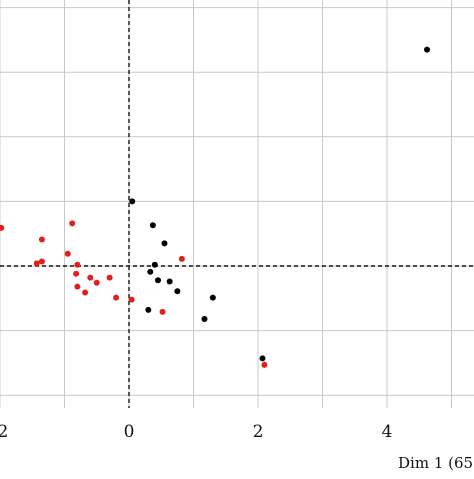 Image resolution: width=474 pixels, height=479 pixels. What do you see at coordinates (129, 432) in the screenshot?
I see `x-tick-label: 0` at bounding box center [129, 432].